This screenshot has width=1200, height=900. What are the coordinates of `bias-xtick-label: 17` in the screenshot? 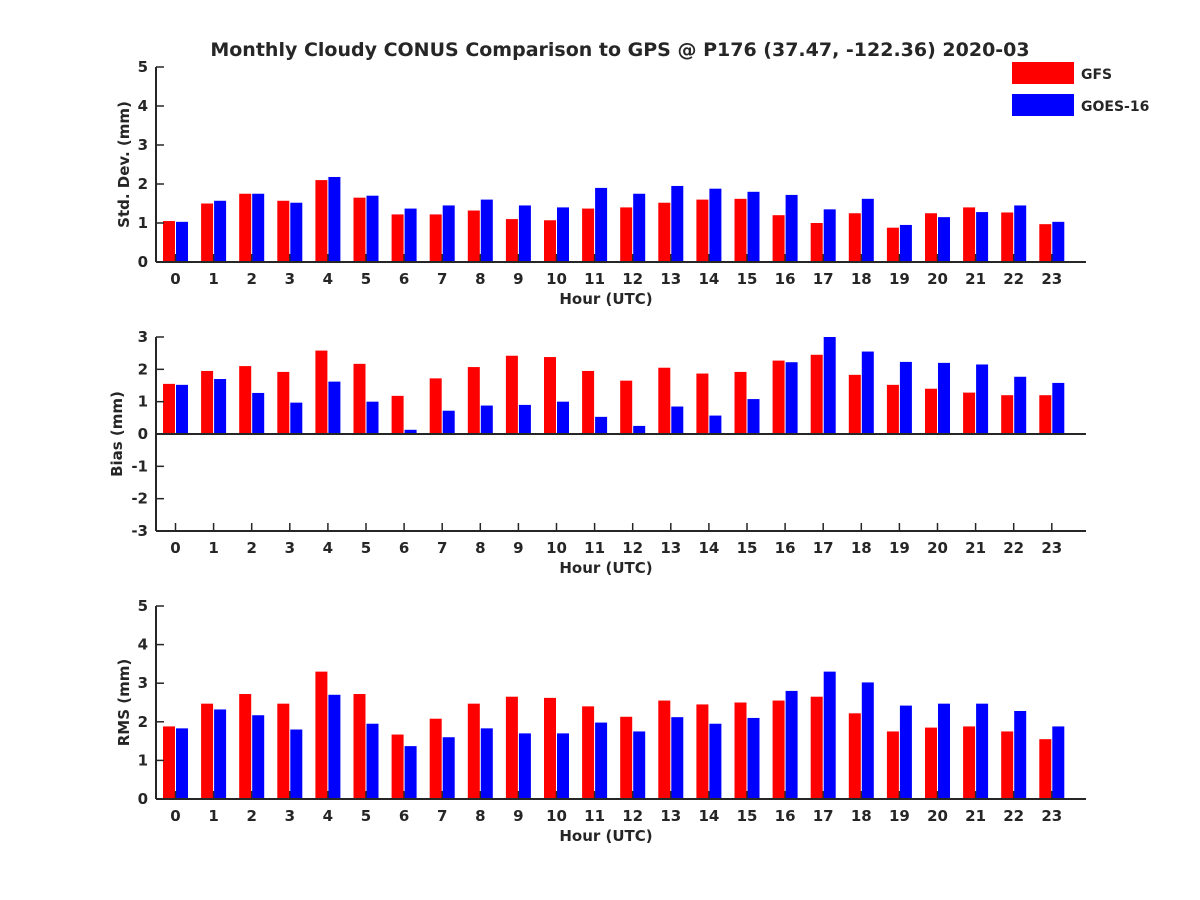 It's located at (823, 548).